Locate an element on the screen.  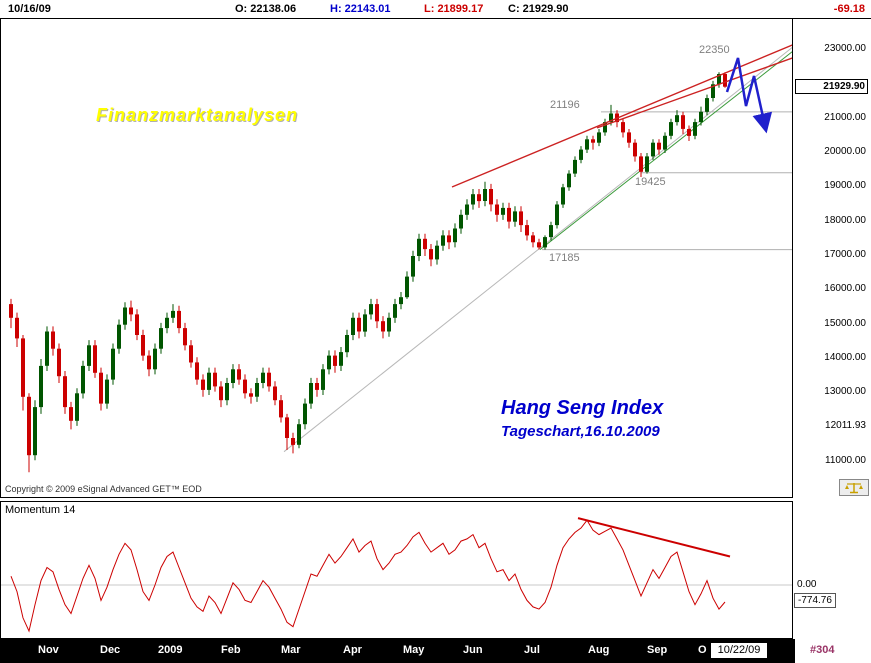
momentum-line is located at coordinates (368, 576).